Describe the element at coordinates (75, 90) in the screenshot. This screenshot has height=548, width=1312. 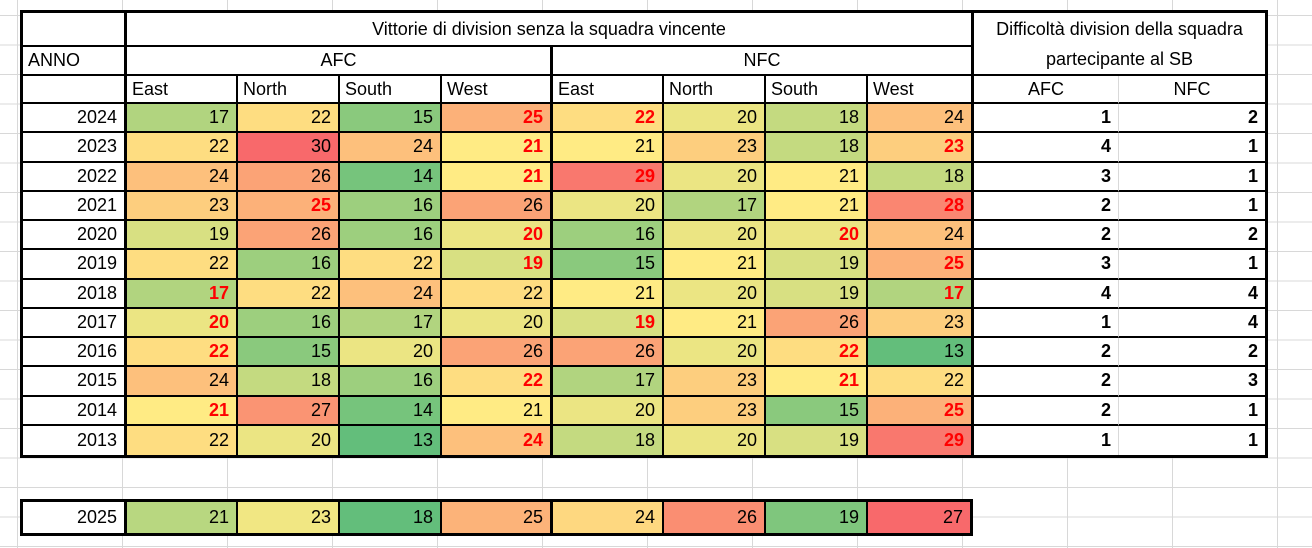
I see `blank-header-cell` at that location.